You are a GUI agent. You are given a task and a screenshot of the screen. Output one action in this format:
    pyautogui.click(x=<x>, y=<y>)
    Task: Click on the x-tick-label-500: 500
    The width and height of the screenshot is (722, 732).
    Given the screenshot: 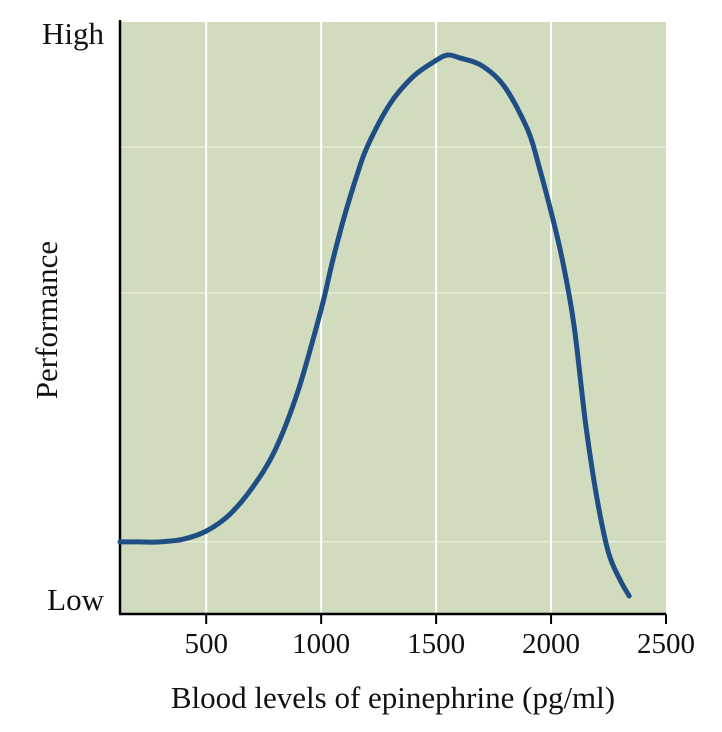 What is the action you would take?
    pyautogui.click(x=206, y=644)
    